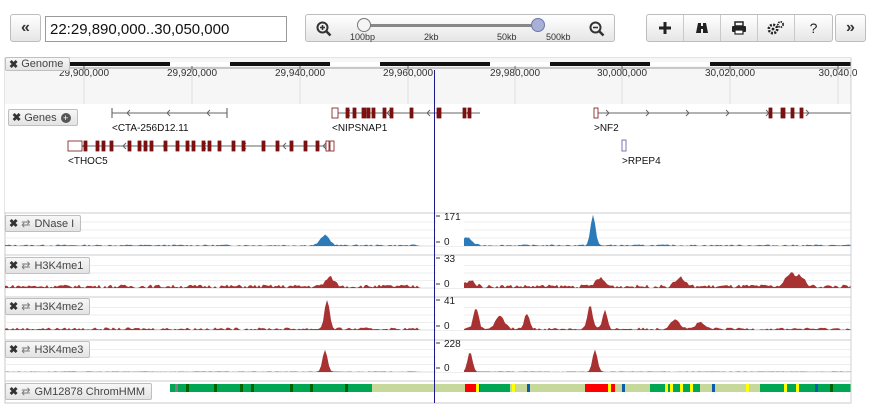 The width and height of the screenshot is (870, 406). What do you see at coordinates (507, 37) in the screenshot?
I see `zoom-tick-label: 50kb` at bounding box center [507, 37].